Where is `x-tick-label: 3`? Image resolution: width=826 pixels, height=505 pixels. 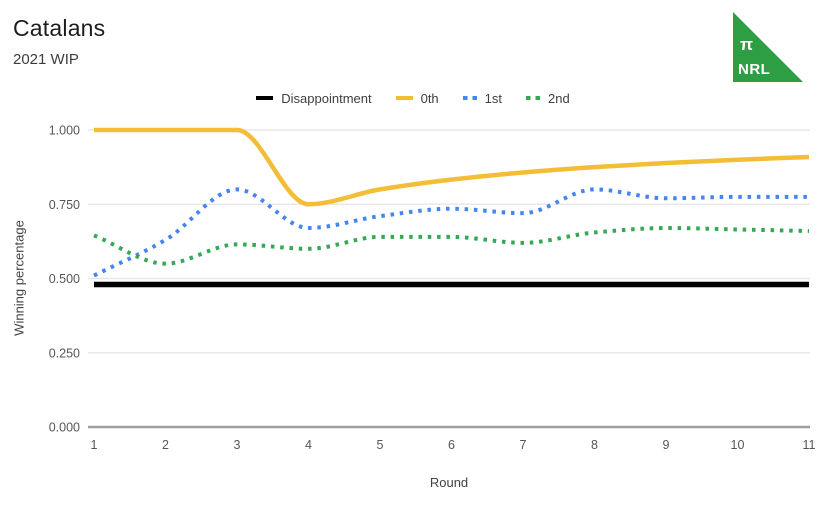
x-tick-label: 3 is located at coordinates (237, 445).